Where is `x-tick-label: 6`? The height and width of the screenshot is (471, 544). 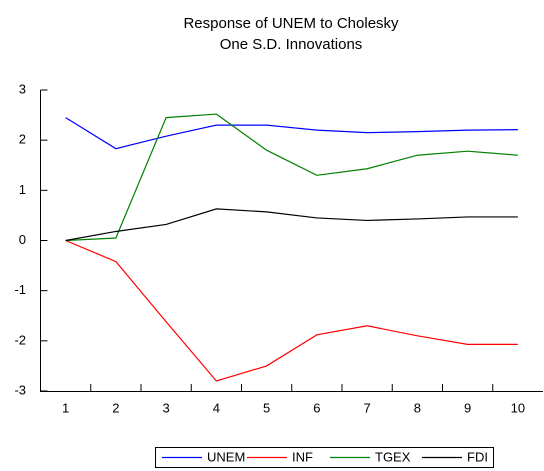
x-tick-label: 6 is located at coordinates (316, 407).